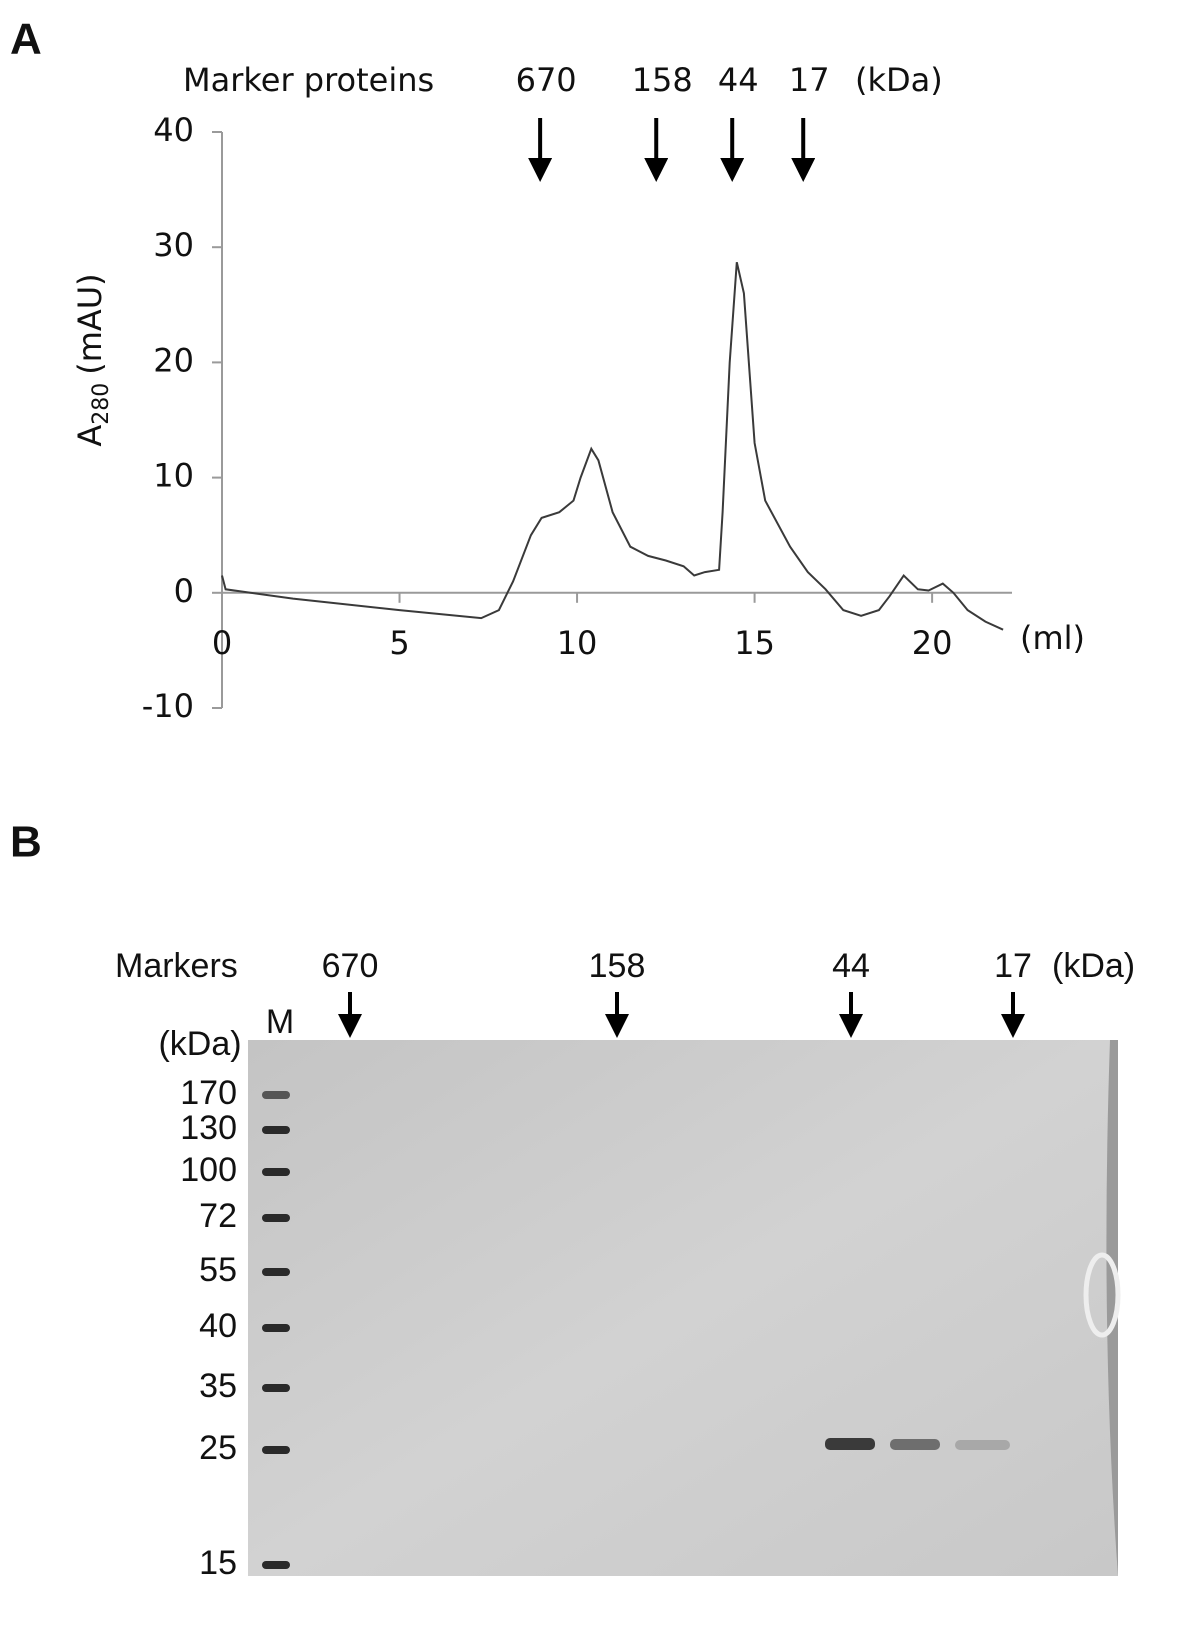 Image resolution: width=1200 pixels, height=1633 pixels. I want to click on ladder-label: 72, so click(218, 1216).